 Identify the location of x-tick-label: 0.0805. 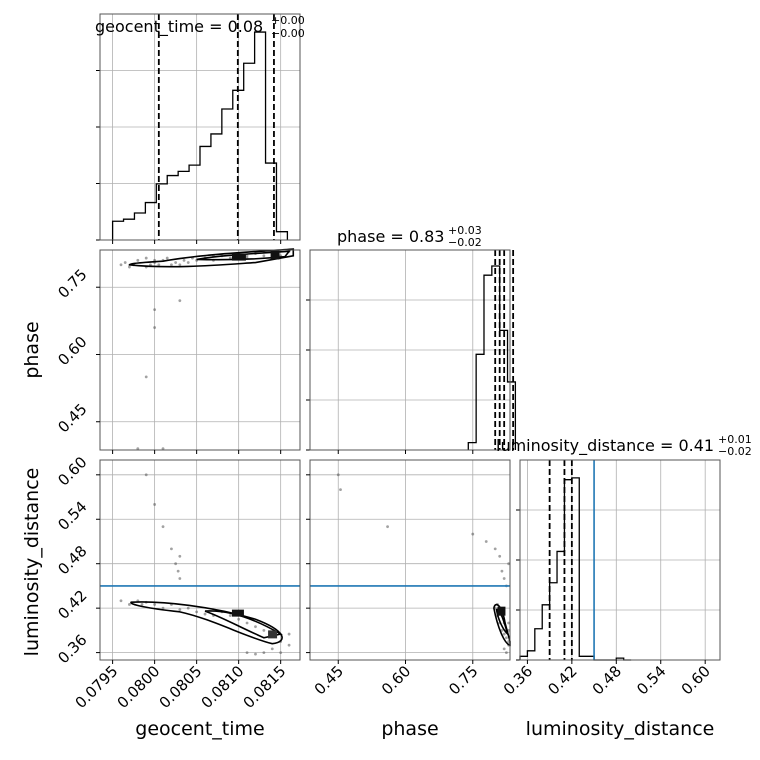
(181, 687).